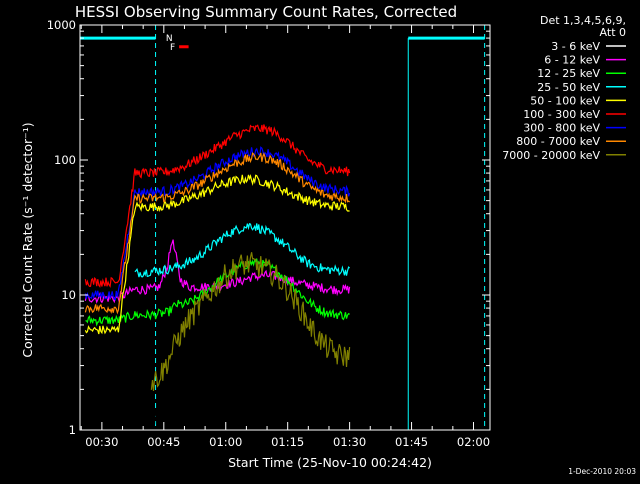  I want to click on legend-label-800-7000keV: 800 - 7000 keV, so click(558, 141).